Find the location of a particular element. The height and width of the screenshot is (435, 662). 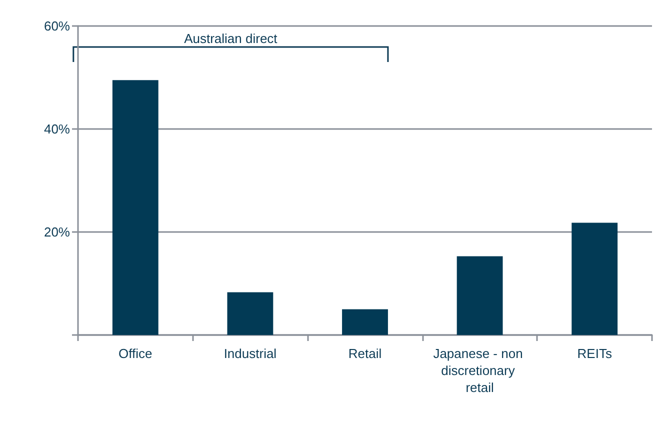

y-tick-label: 20% is located at coordinates (57, 232).